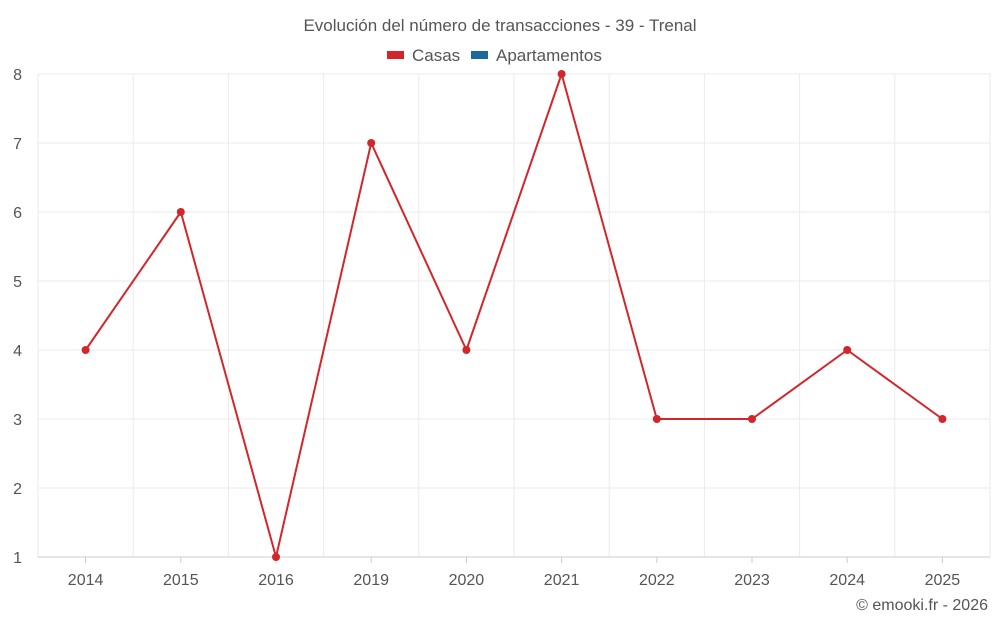 Image resolution: width=1000 pixels, height=625 pixels. Describe the element at coordinates (562, 580) in the screenshot. I see `x-tick-label: 2021` at that location.